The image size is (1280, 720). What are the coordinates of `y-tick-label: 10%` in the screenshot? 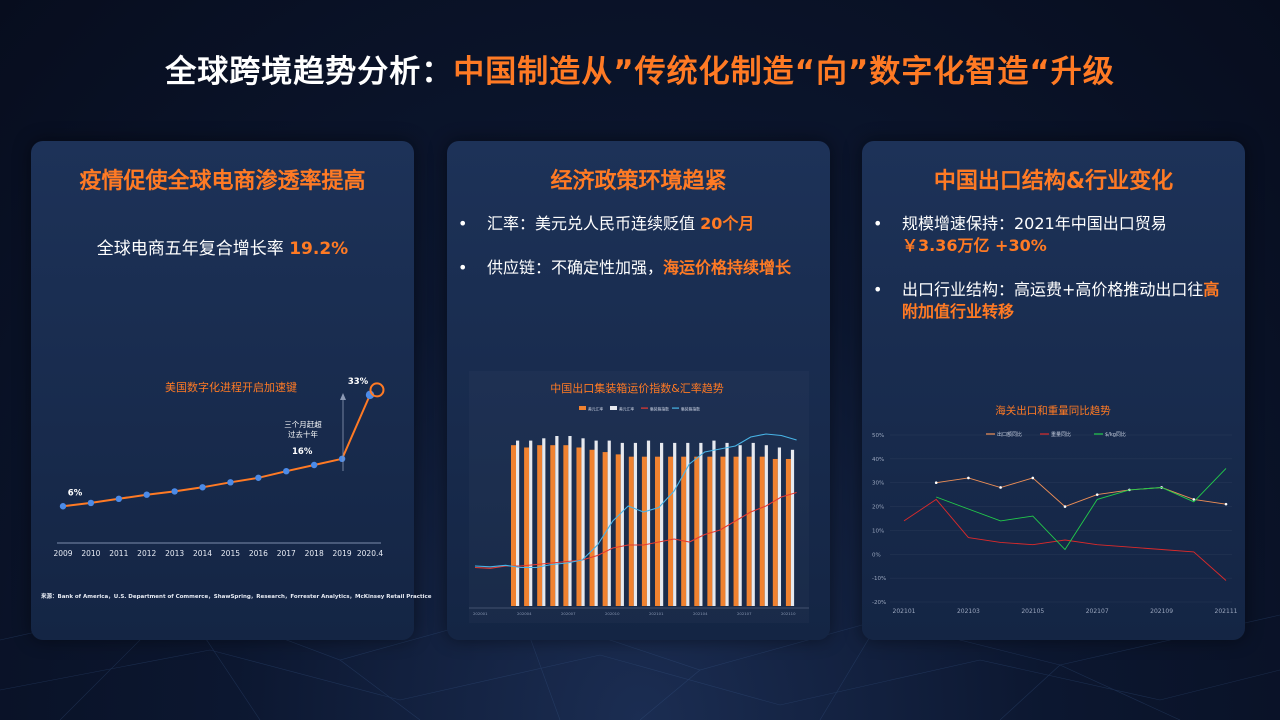 It's located at (878, 531).